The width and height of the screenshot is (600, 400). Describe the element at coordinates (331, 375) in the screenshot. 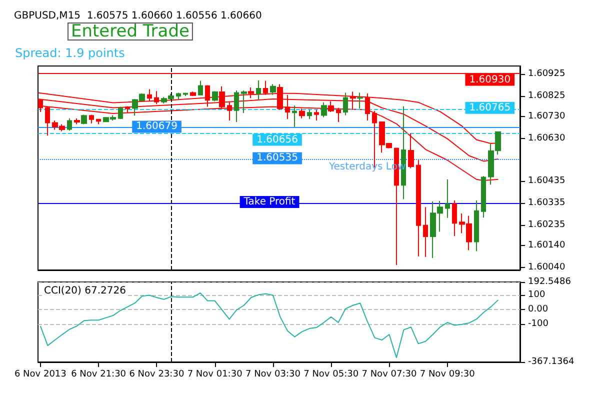

I see `x-tick-label: 7 Nov 05:30` at that location.